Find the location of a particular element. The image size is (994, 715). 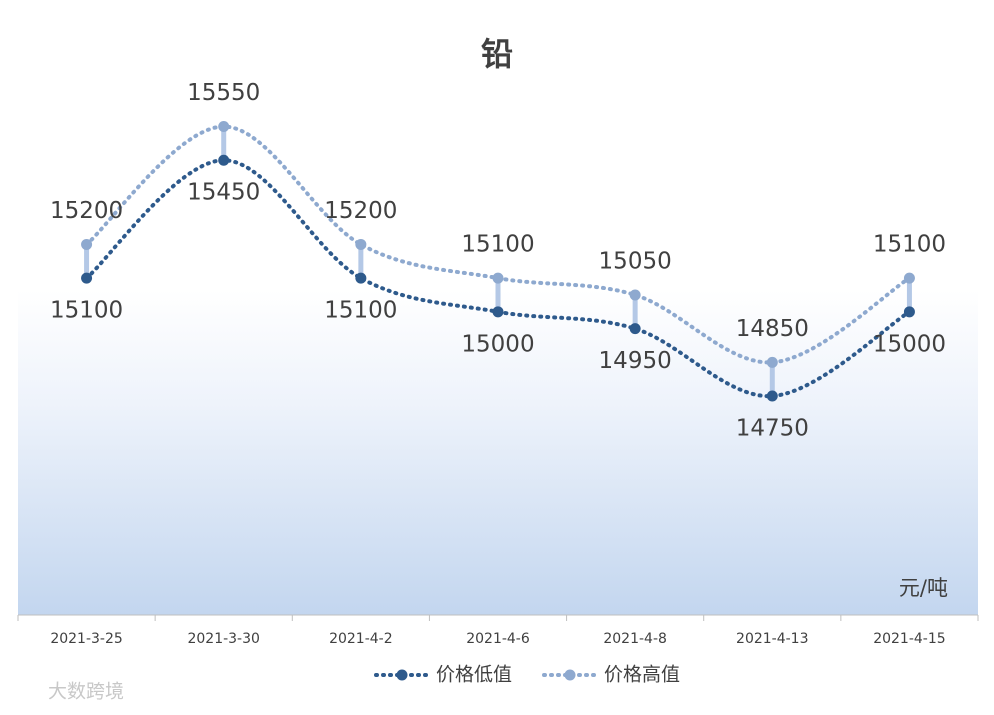

data-label: 15050 is located at coordinates (635, 261).